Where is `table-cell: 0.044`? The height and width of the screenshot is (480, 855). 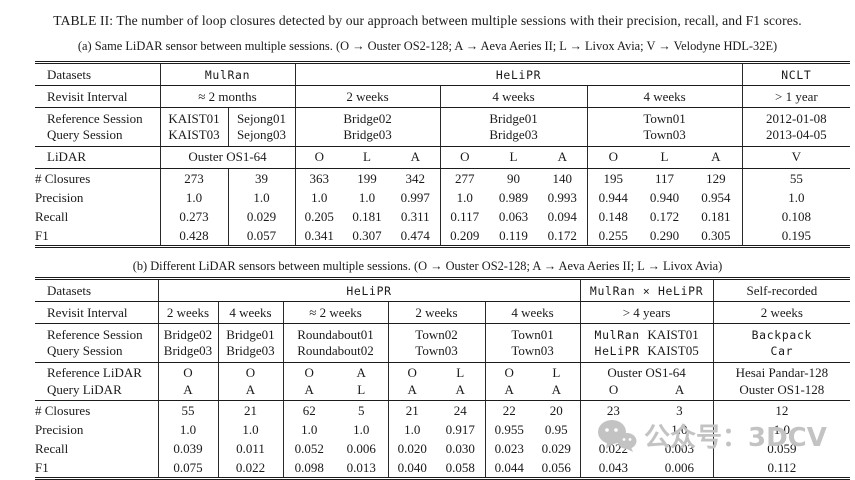
table-cell: 0.044 is located at coordinates (508, 468).